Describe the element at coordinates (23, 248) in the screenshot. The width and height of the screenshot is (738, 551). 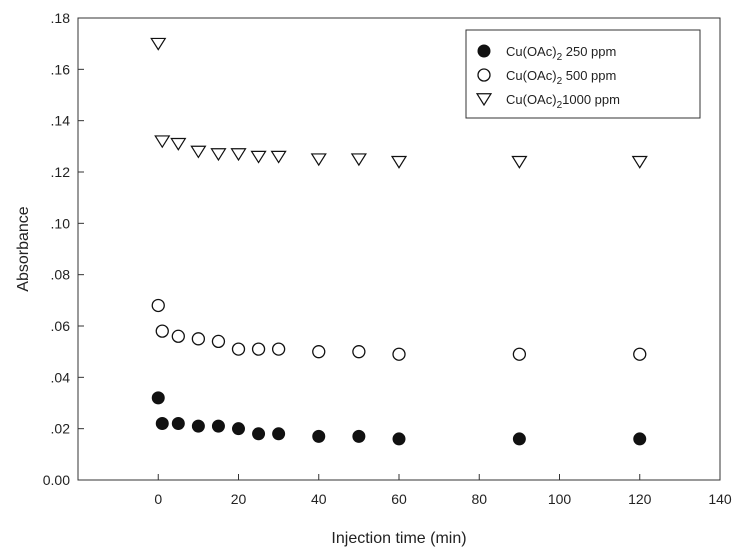
I see `y-axis-title: Absorbance` at that location.